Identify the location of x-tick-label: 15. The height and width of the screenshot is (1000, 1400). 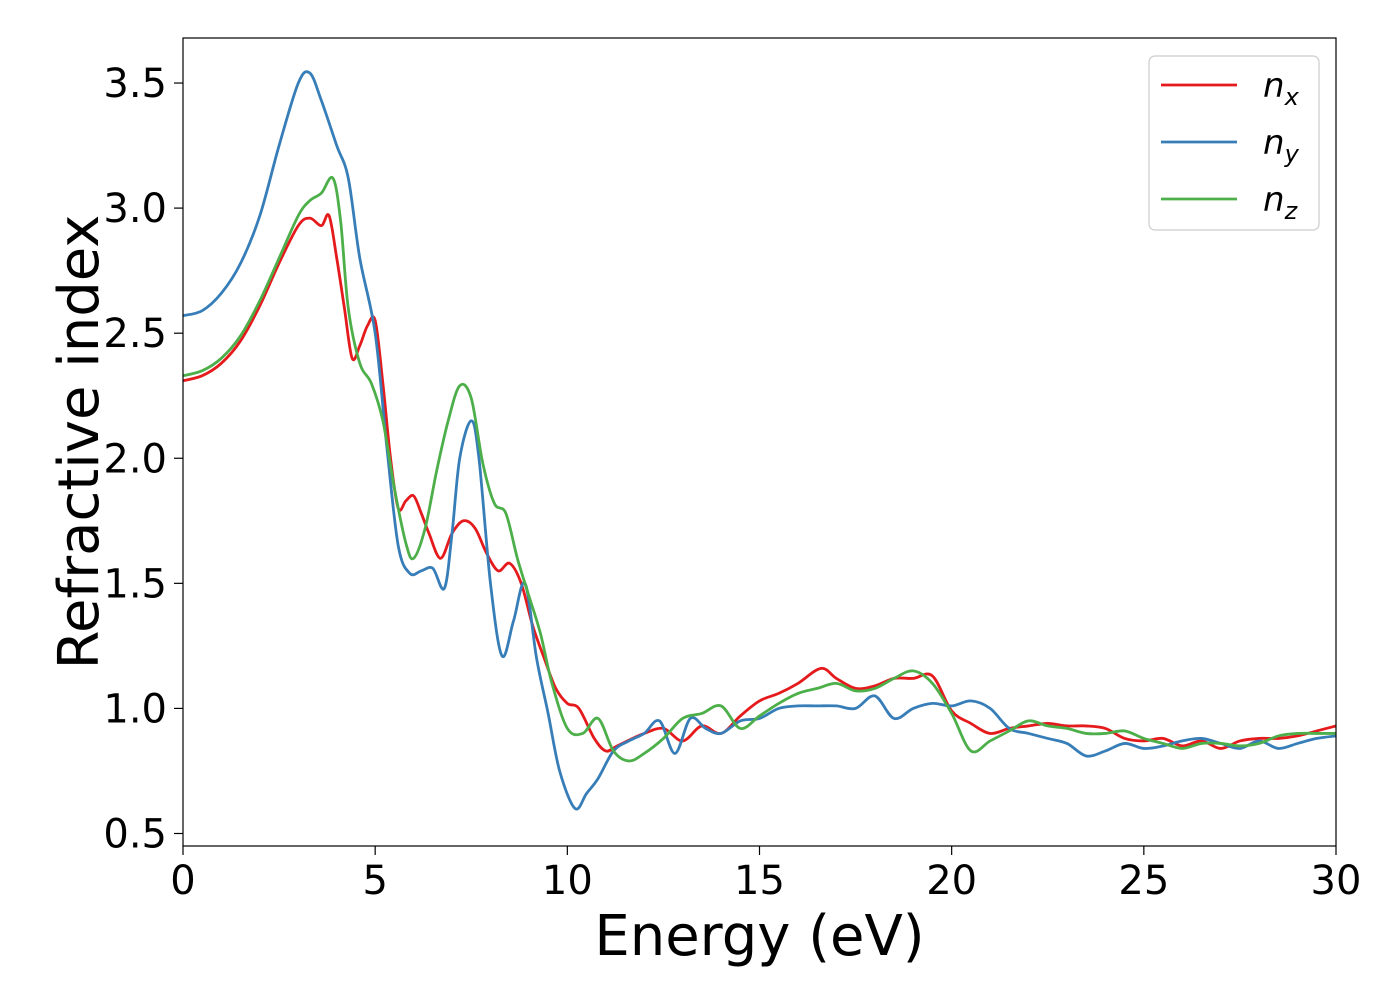
(759, 881).